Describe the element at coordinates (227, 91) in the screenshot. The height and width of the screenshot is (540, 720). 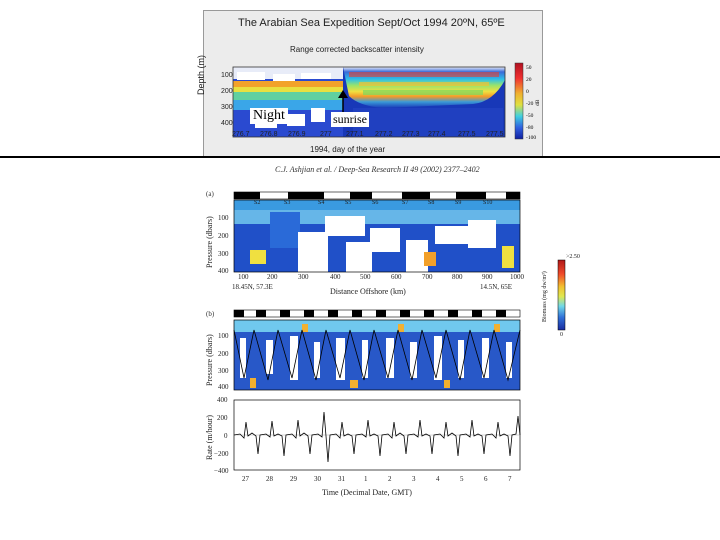
I see `top-ytick: 200` at that location.